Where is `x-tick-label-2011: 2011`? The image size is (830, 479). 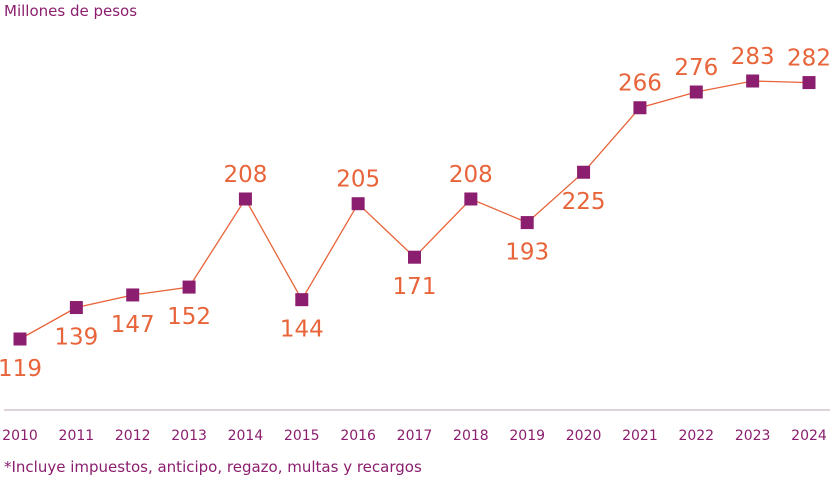 x-tick-label-2011: 2011 is located at coordinates (77, 436).